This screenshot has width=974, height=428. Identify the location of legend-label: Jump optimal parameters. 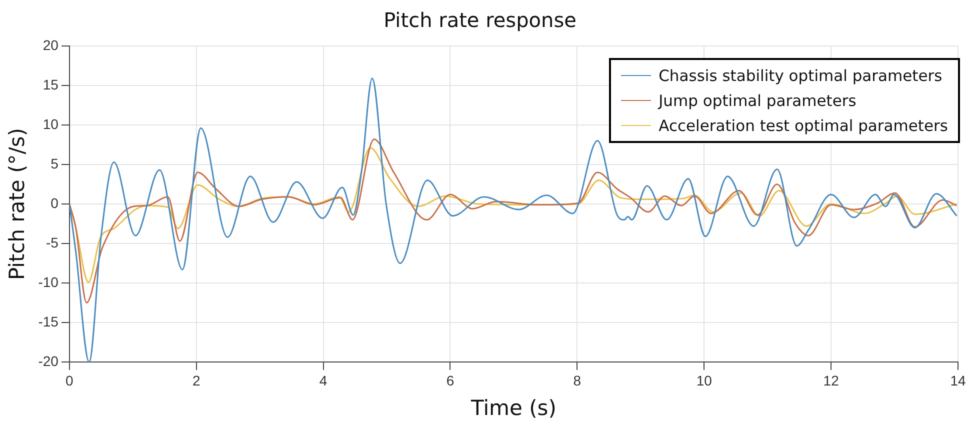
(757, 101).